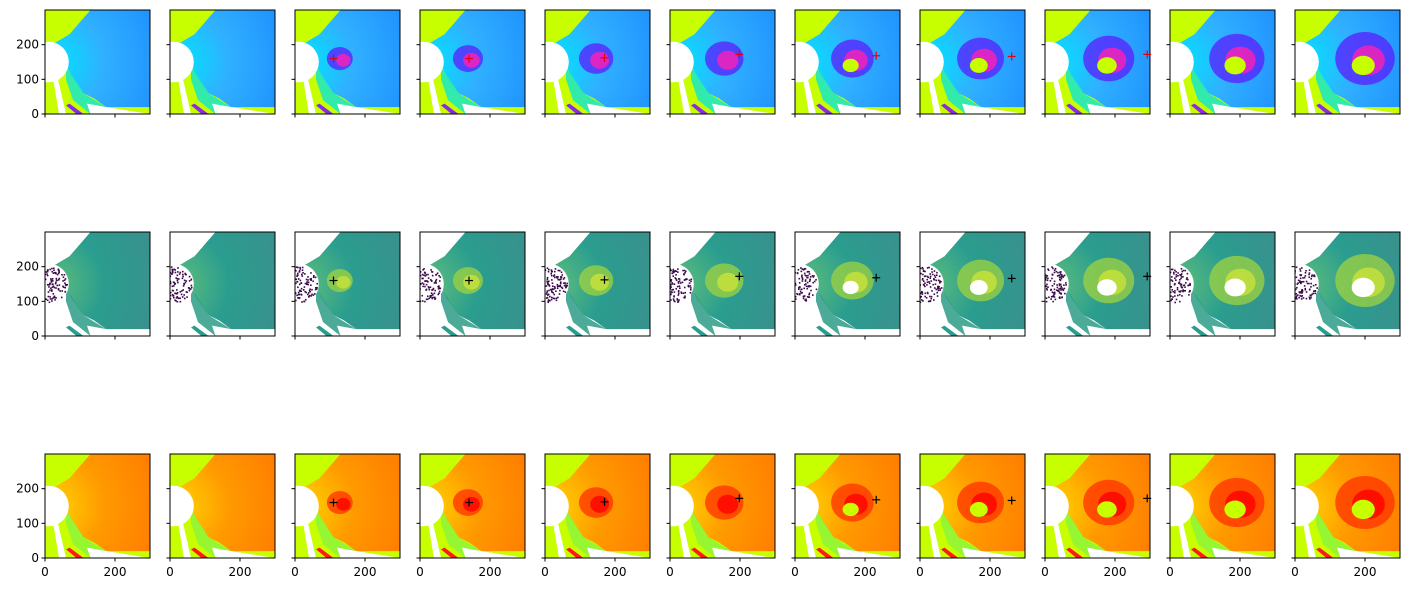 This screenshot has width=1406, height=592. What do you see at coordinates (740, 572) in the screenshot?
I see `x-tick-label: 200` at bounding box center [740, 572].